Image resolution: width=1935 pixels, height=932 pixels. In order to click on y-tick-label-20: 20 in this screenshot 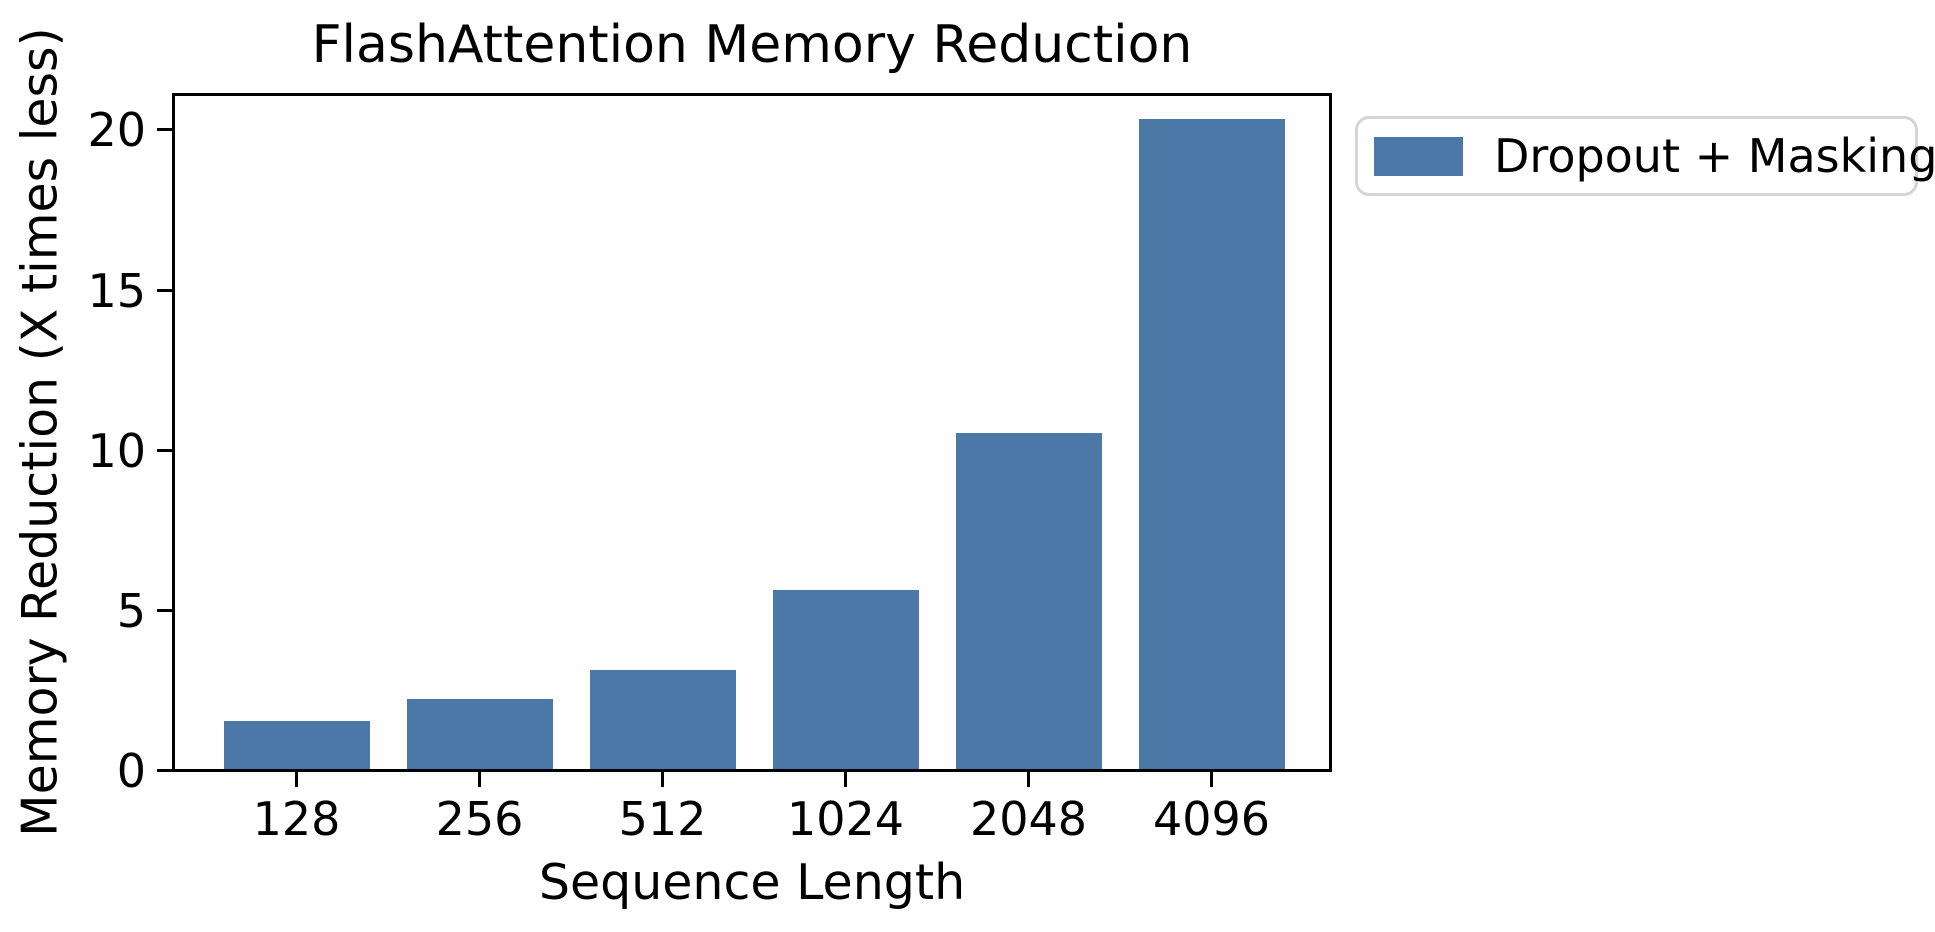, I will do `click(116, 130)`.